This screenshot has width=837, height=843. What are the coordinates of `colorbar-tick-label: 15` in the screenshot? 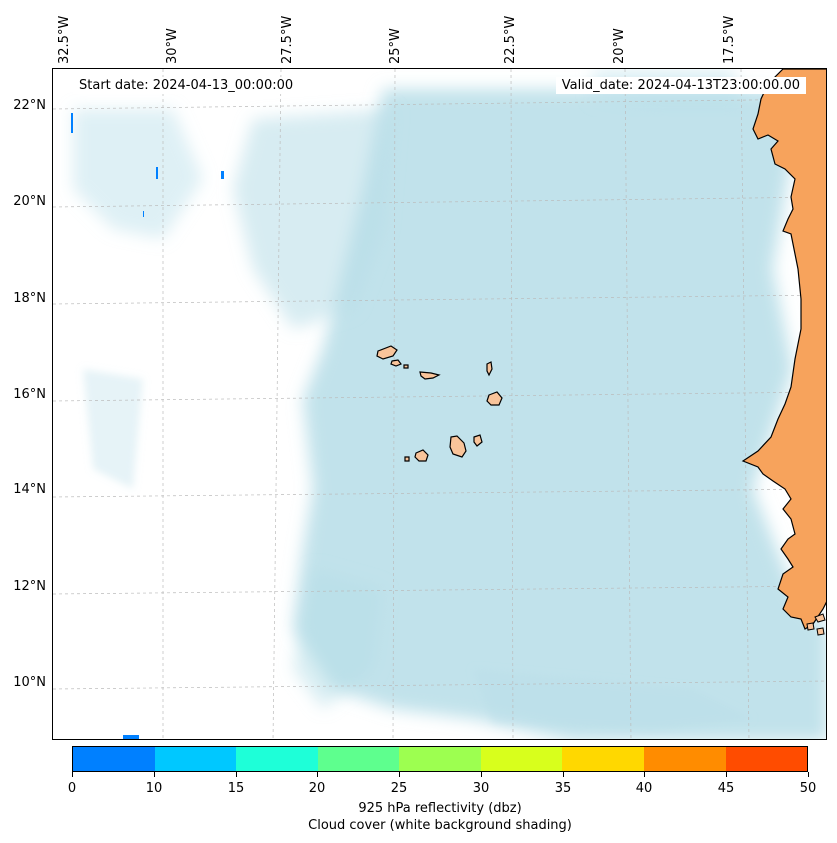 It's located at (236, 788).